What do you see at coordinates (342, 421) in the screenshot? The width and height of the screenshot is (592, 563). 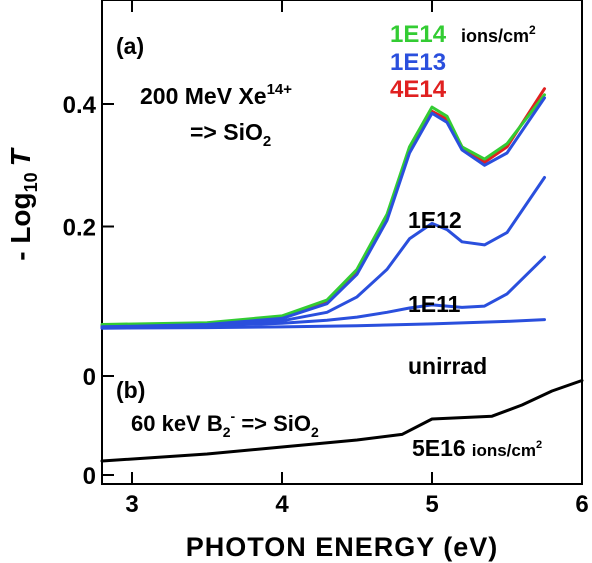 I see `series-line-5e16` at bounding box center [342, 421].